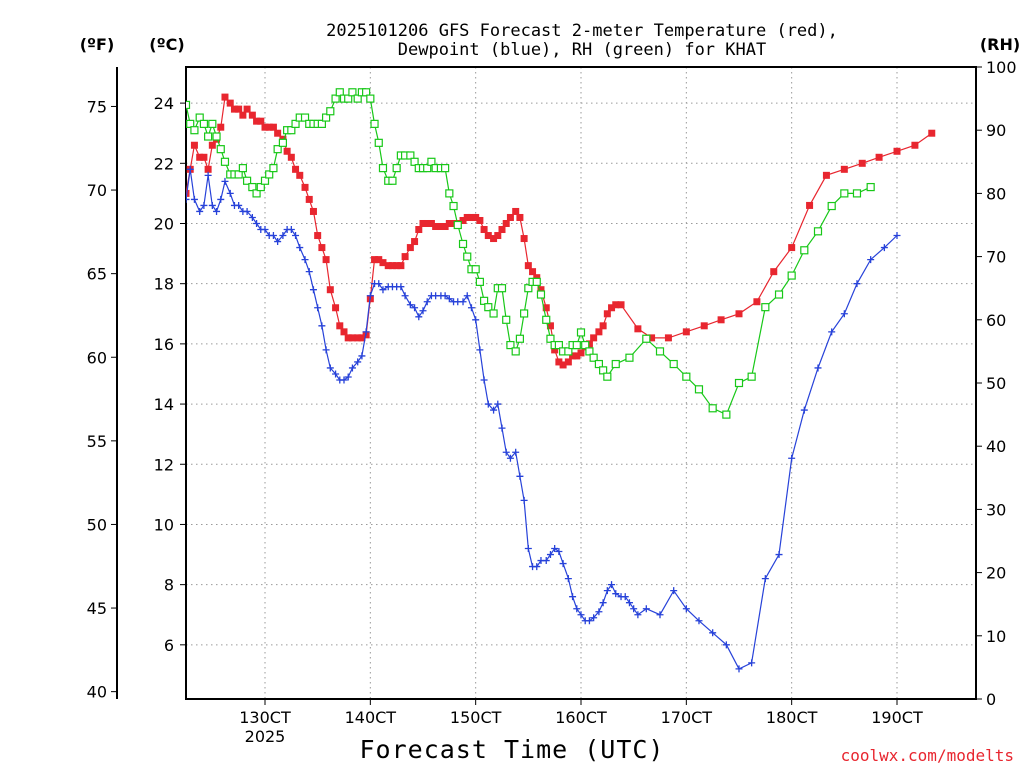 The width and height of the screenshot is (1024, 768). What do you see at coordinates (97, 608) in the screenshot?
I see `fahrenheit-tick-label: 45` at bounding box center [97, 608].